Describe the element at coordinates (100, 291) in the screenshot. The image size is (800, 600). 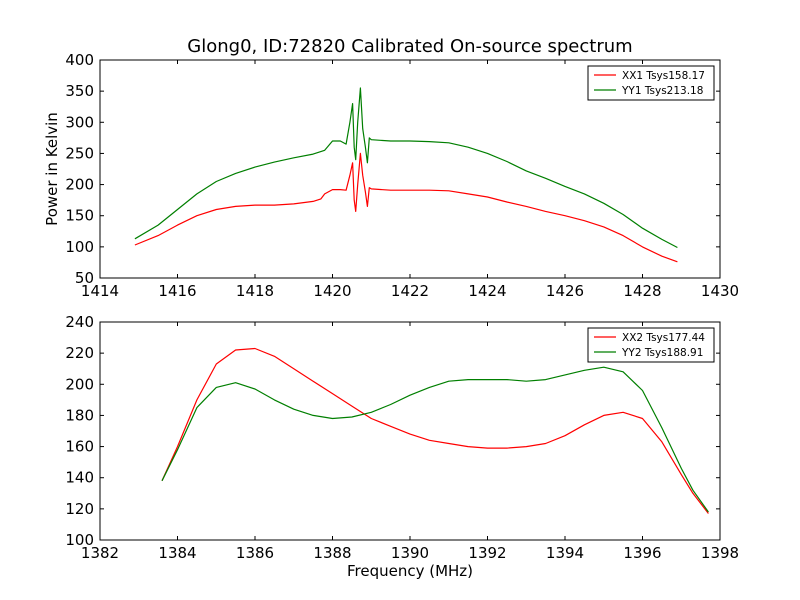
I see `x-tick-label: 1414` at that location.